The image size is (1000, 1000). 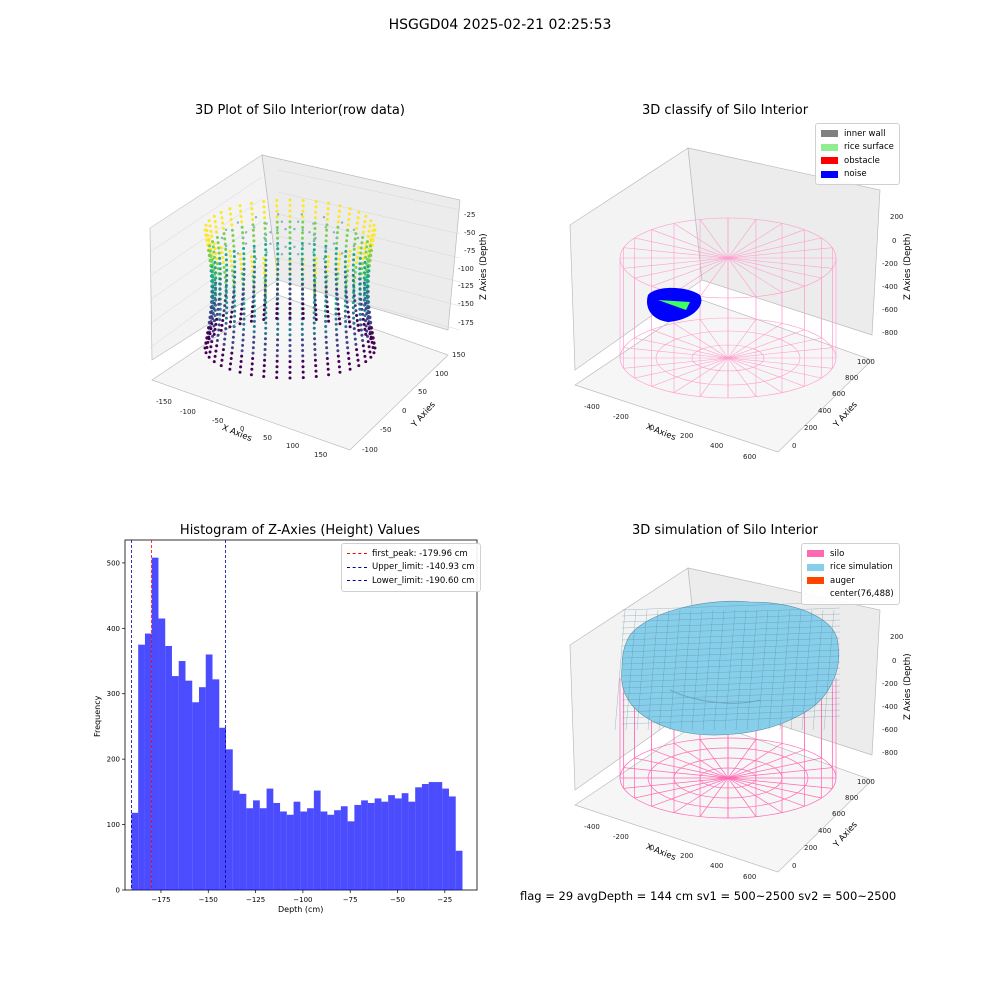 What do you see at coordinates (217, 421) in the screenshot?
I see `raw-xtick-2: -50` at bounding box center [217, 421].